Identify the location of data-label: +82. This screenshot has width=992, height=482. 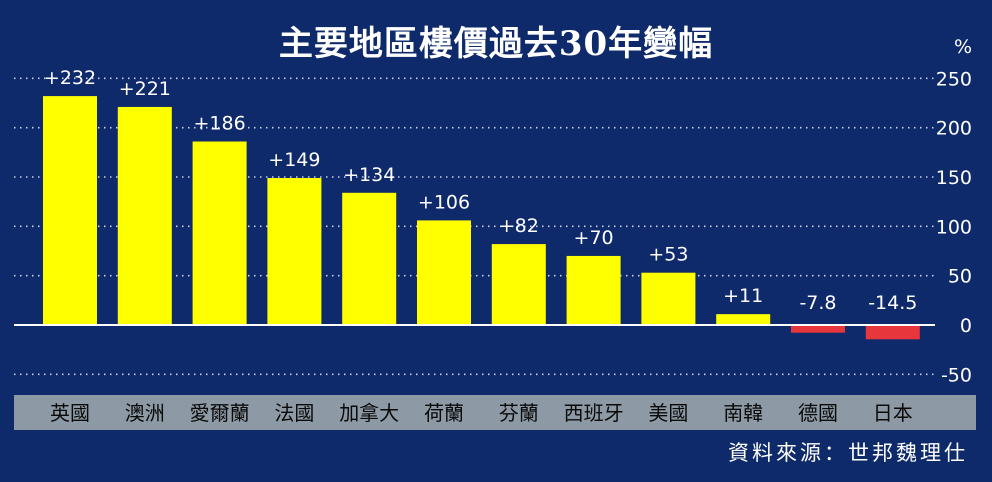
(519, 226).